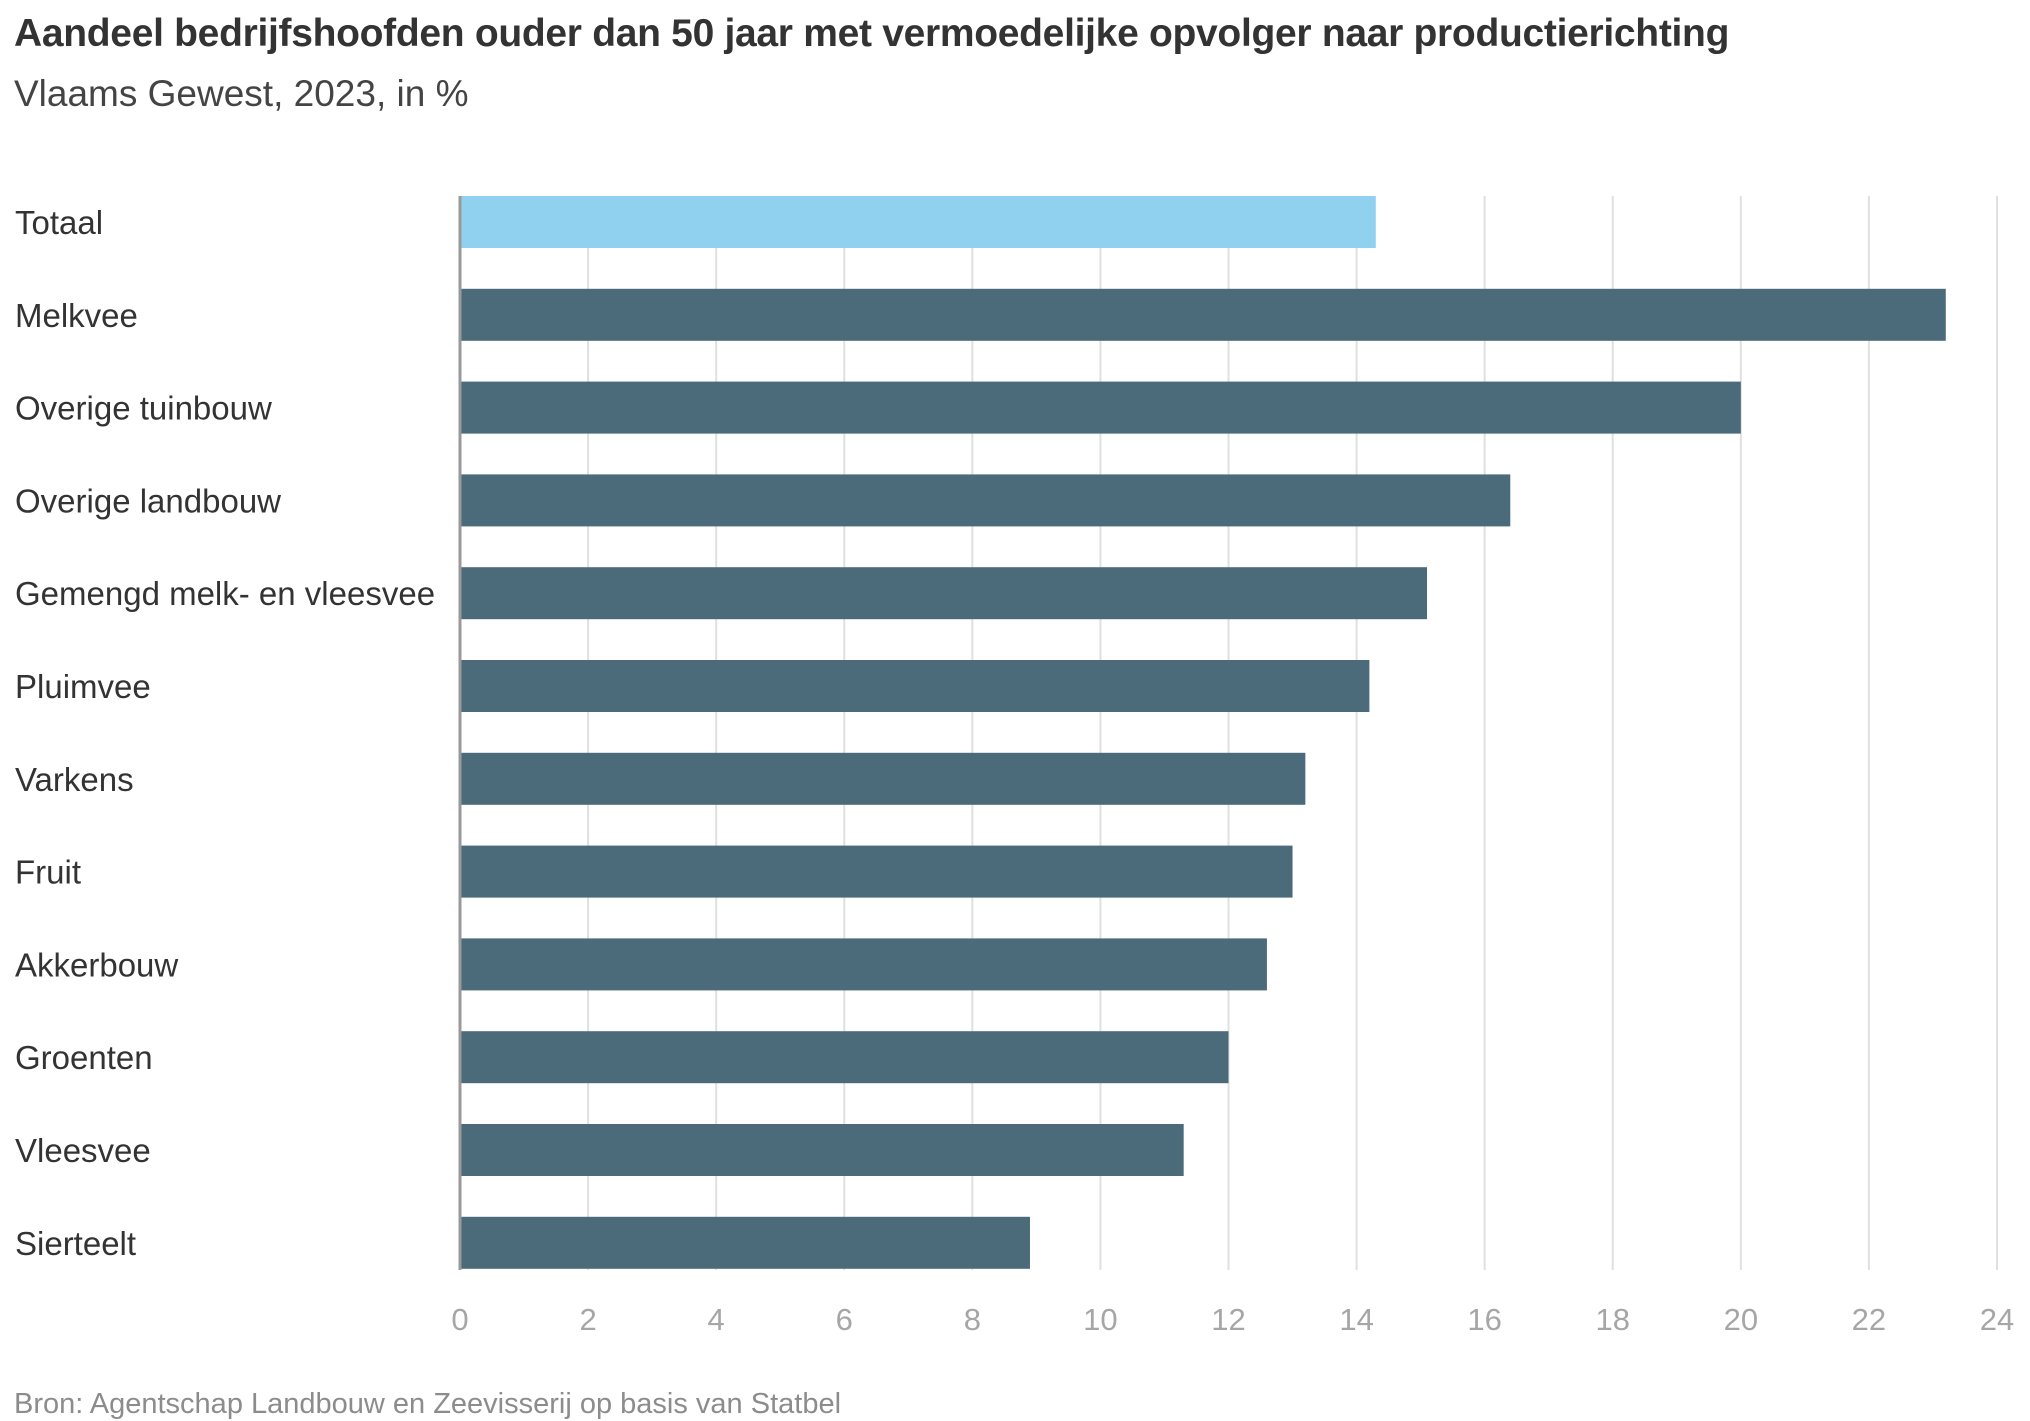 The height and width of the screenshot is (1421, 2030). Describe the element at coordinates (96, 964) in the screenshot. I see `category-label: Akkerbouw` at that location.